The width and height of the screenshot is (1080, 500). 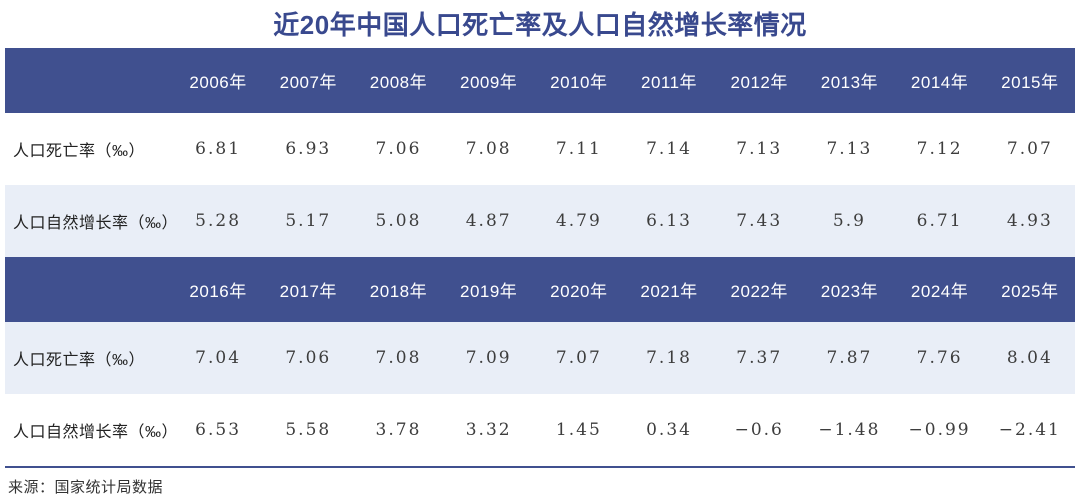 What do you see at coordinates (578, 289) in the screenshot?
I see `year-header-cell: 2020年` at bounding box center [578, 289].